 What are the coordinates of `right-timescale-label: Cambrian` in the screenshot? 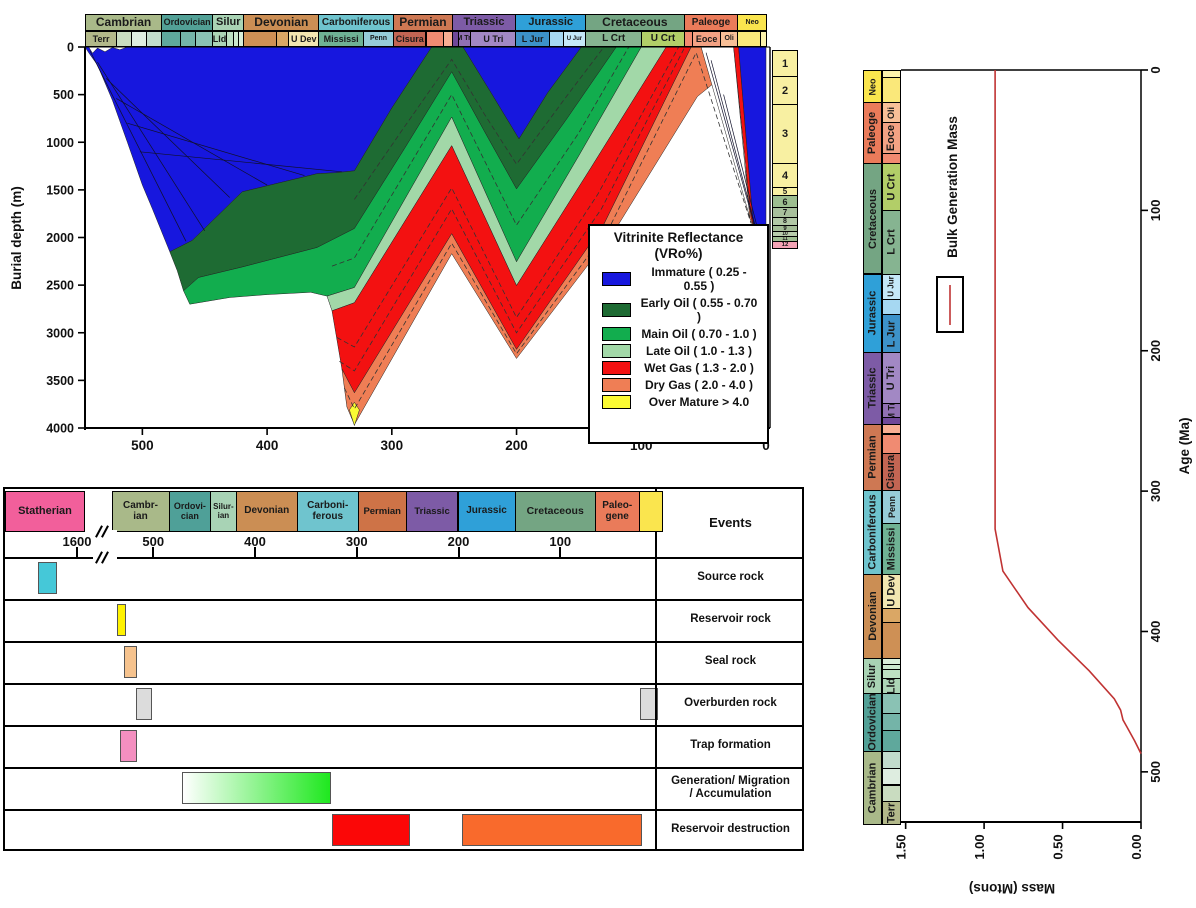 It's located at (872, 788).